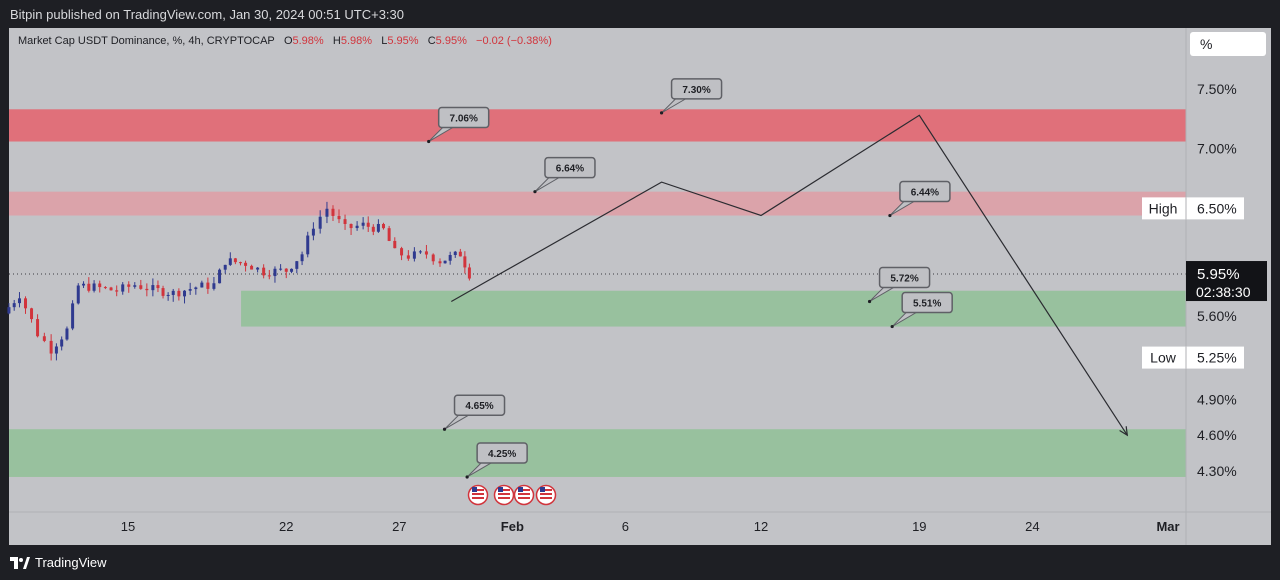 The image size is (1280, 580). I want to click on price-tick-label: 7.00%, so click(1217, 149).